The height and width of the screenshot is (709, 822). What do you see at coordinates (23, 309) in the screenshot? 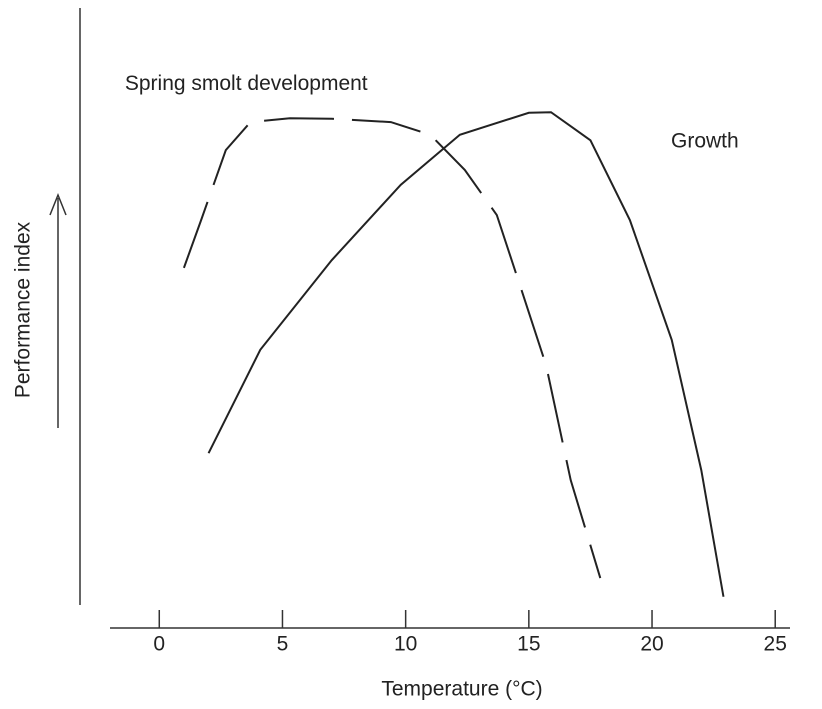
I see `y-axis-label: Performance index` at bounding box center [23, 309].